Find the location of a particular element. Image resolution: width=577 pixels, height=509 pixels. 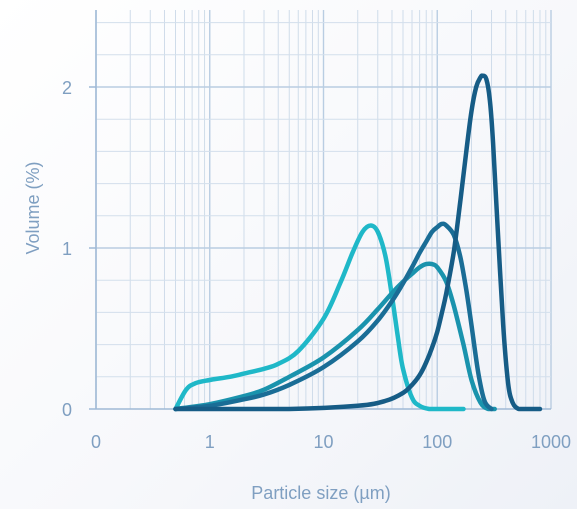

x-tick-label: 0 is located at coordinates (96, 442).